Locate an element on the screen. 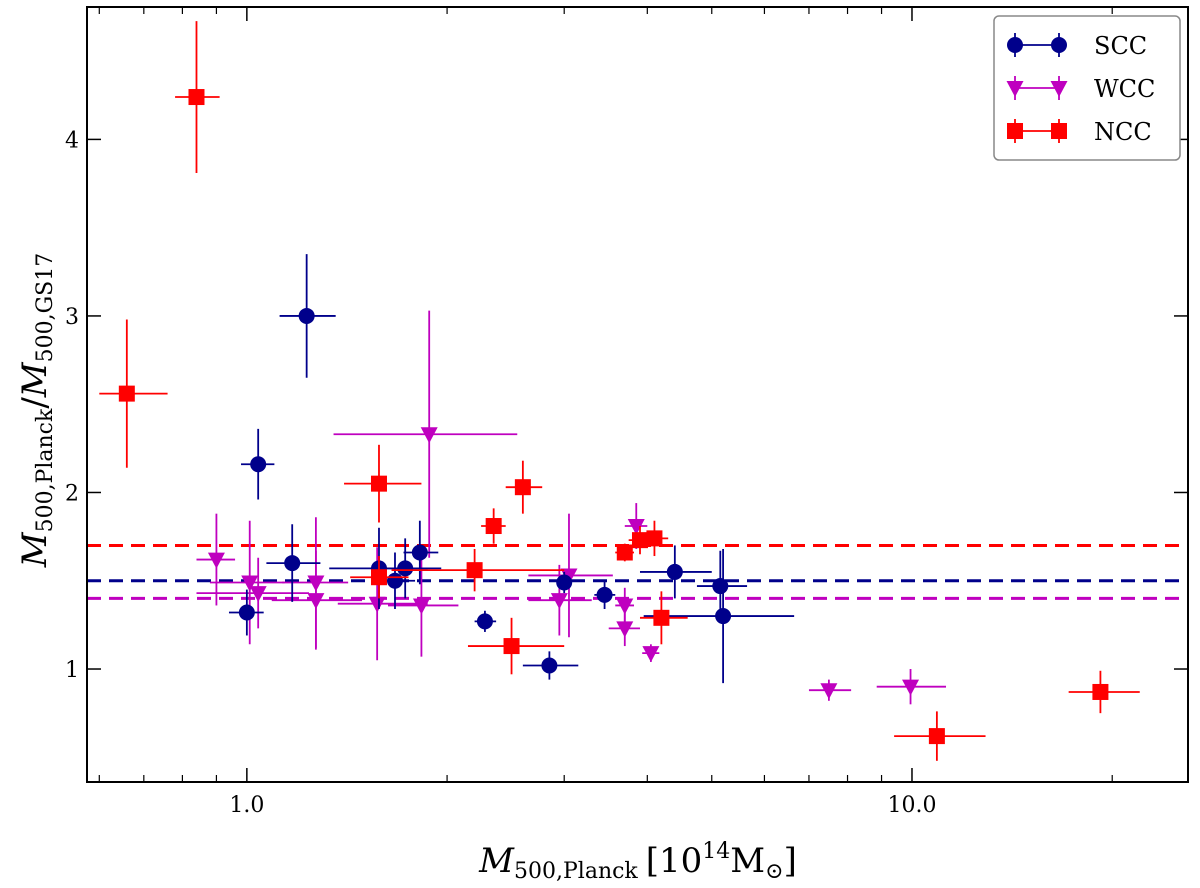 The height and width of the screenshot is (888, 1200). y-tick-label: 4 is located at coordinates (72, 140).